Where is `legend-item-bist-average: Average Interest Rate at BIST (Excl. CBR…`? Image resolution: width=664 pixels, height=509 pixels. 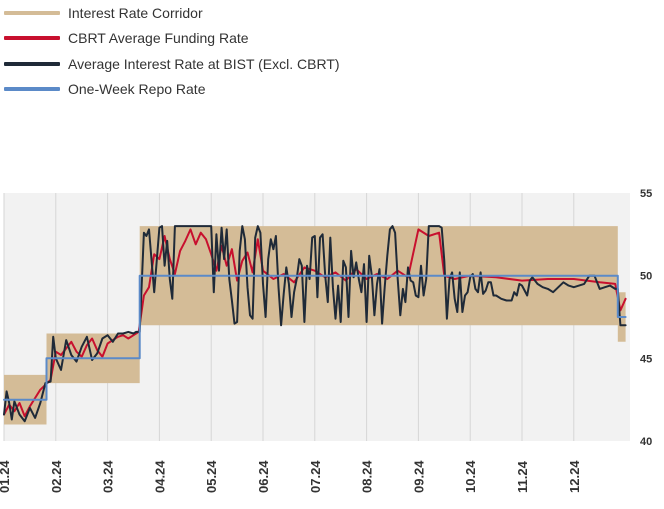
legend-item-bist-average: Average Interest Rate at BIST (Excl. CBR… is located at coordinates (172, 64).